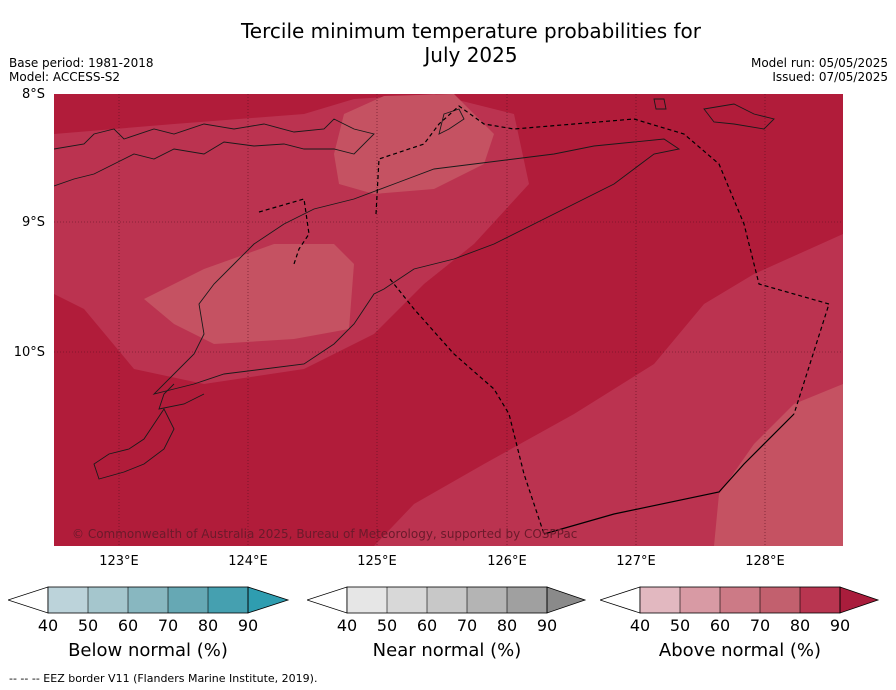 This screenshot has width=896, height=690. Describe the element at coordinates (636, 561) in the screenshot. I see `lon-label-127e: 127°E` at that location.